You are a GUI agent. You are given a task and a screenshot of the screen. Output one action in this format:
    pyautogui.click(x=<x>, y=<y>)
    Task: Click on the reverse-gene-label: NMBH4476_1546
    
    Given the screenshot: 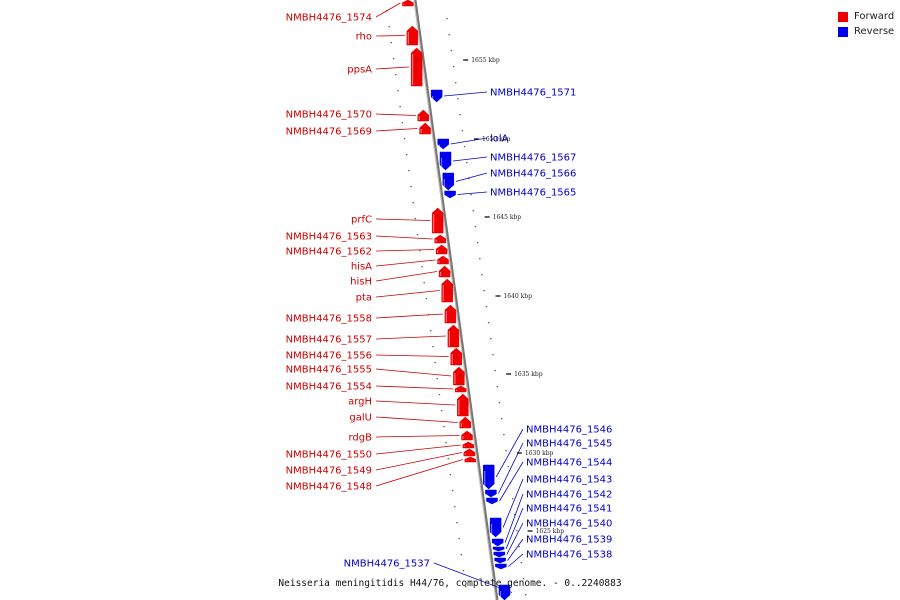 What is the action you would take?
    pyautogui.click(x=569, y=430)
    